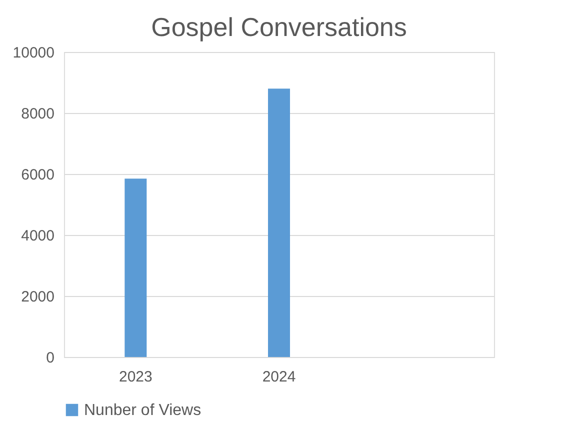  Describe the element at coordinates (279, 27) in the screenshot. I see `chart-title: Gospel Conversations` at that location.